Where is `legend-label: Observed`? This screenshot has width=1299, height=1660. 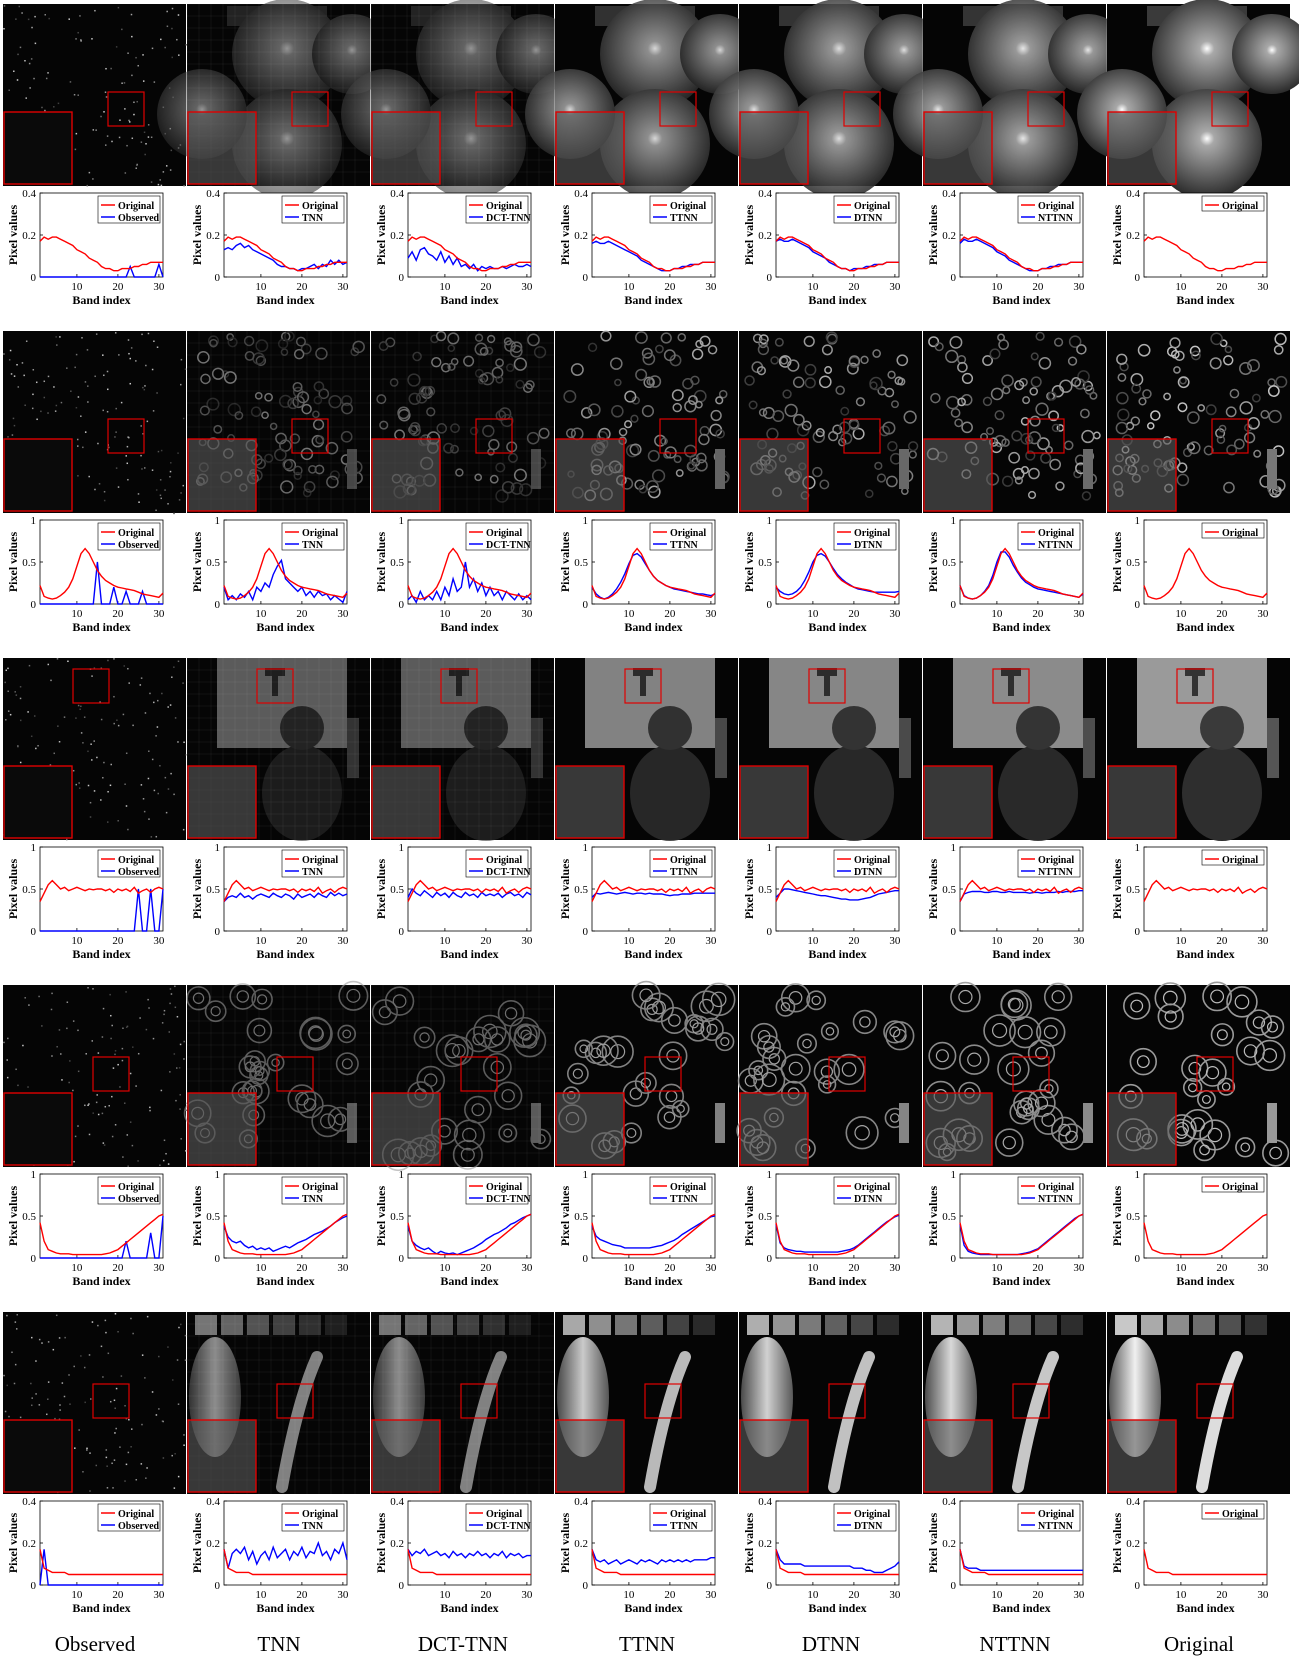 legend-label: Observed is located at coordinates (139, 1526).